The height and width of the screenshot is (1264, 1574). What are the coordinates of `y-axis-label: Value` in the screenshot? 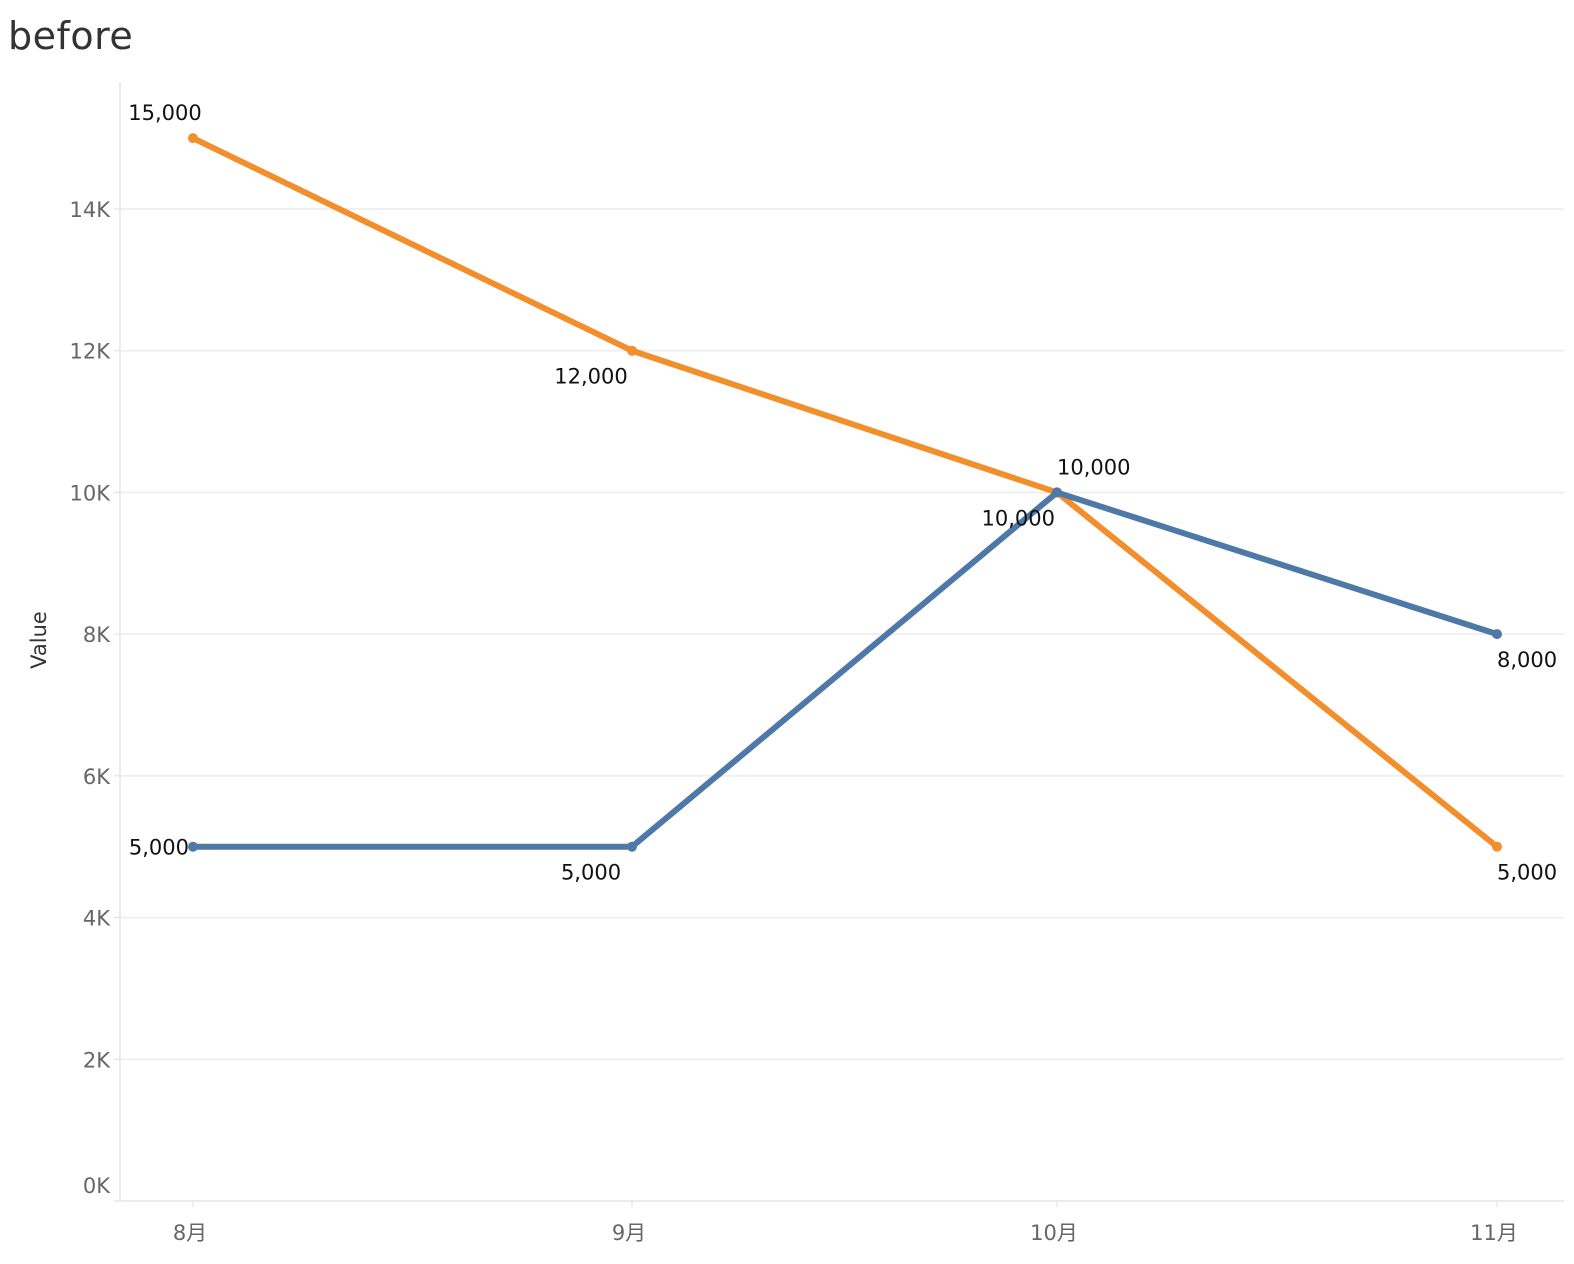 It's located at (39, 640).